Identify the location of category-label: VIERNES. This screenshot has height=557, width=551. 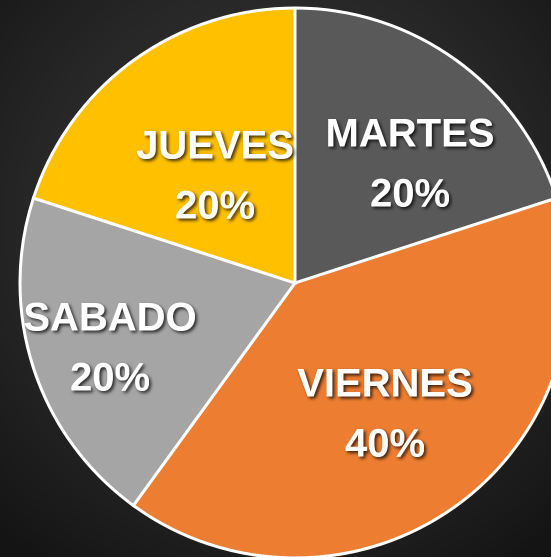
(385, 384).